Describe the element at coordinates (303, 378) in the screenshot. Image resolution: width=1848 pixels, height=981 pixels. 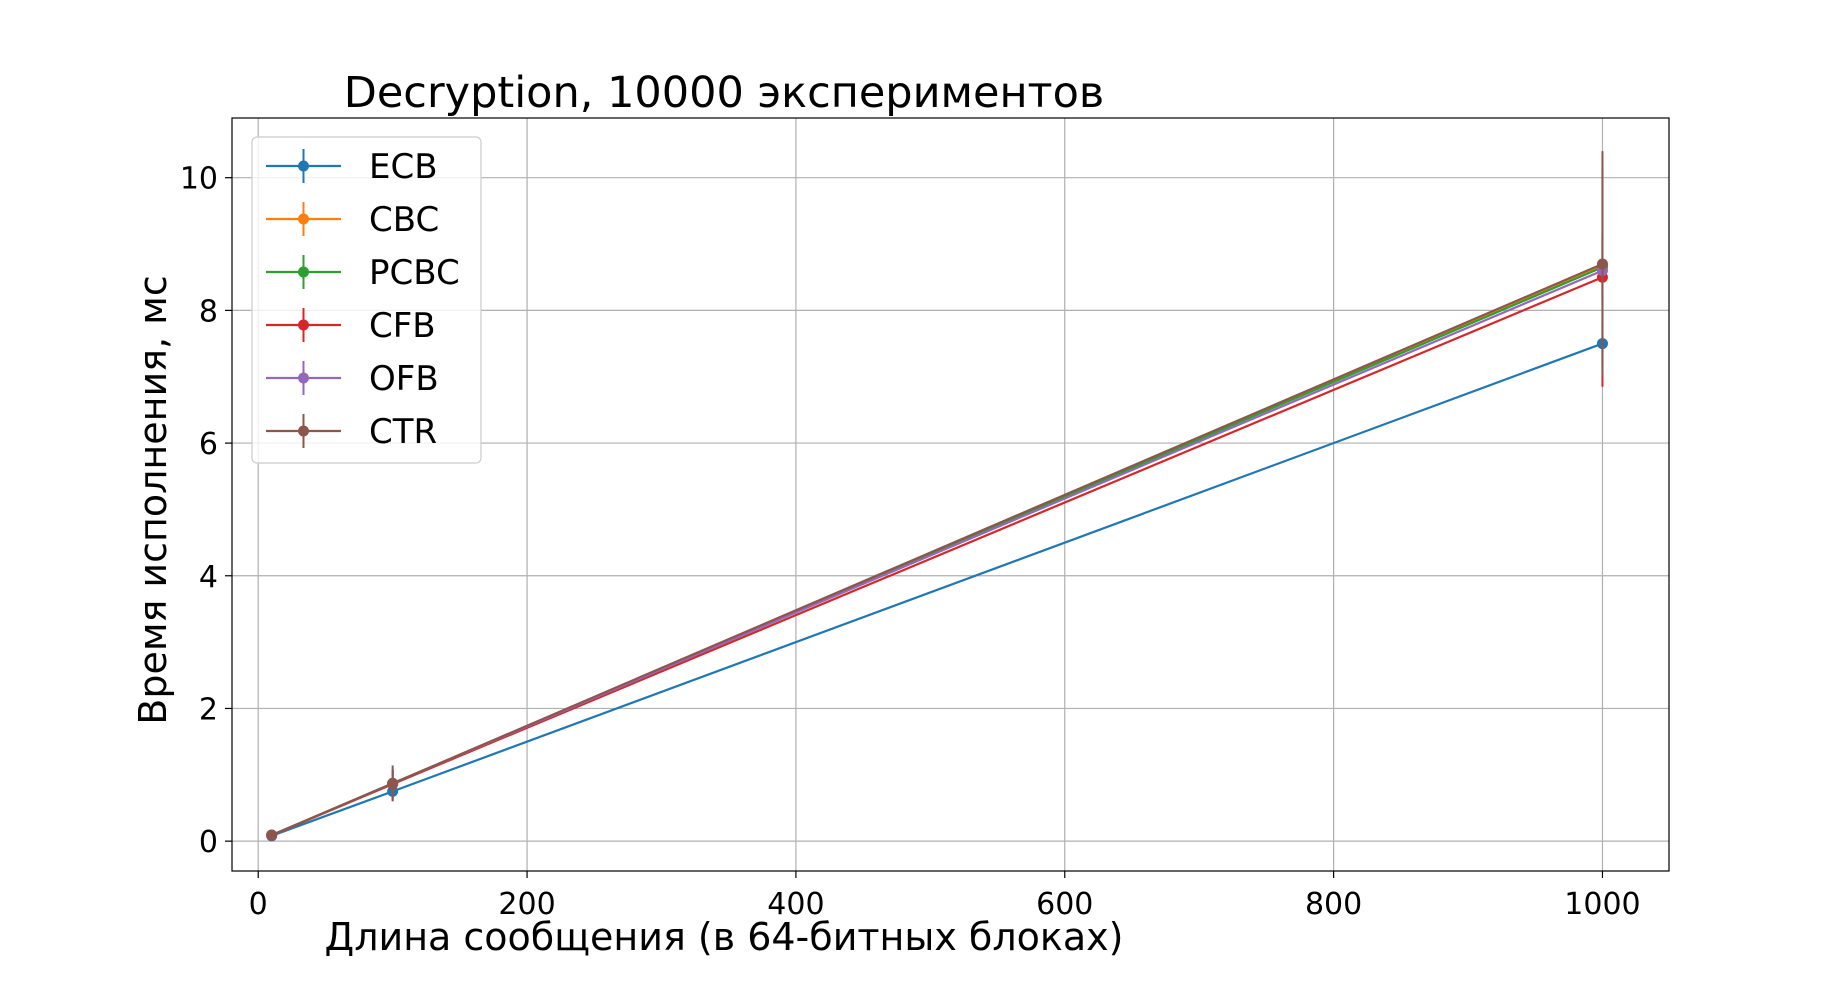
I see `legend-marker-ofb` at that location.